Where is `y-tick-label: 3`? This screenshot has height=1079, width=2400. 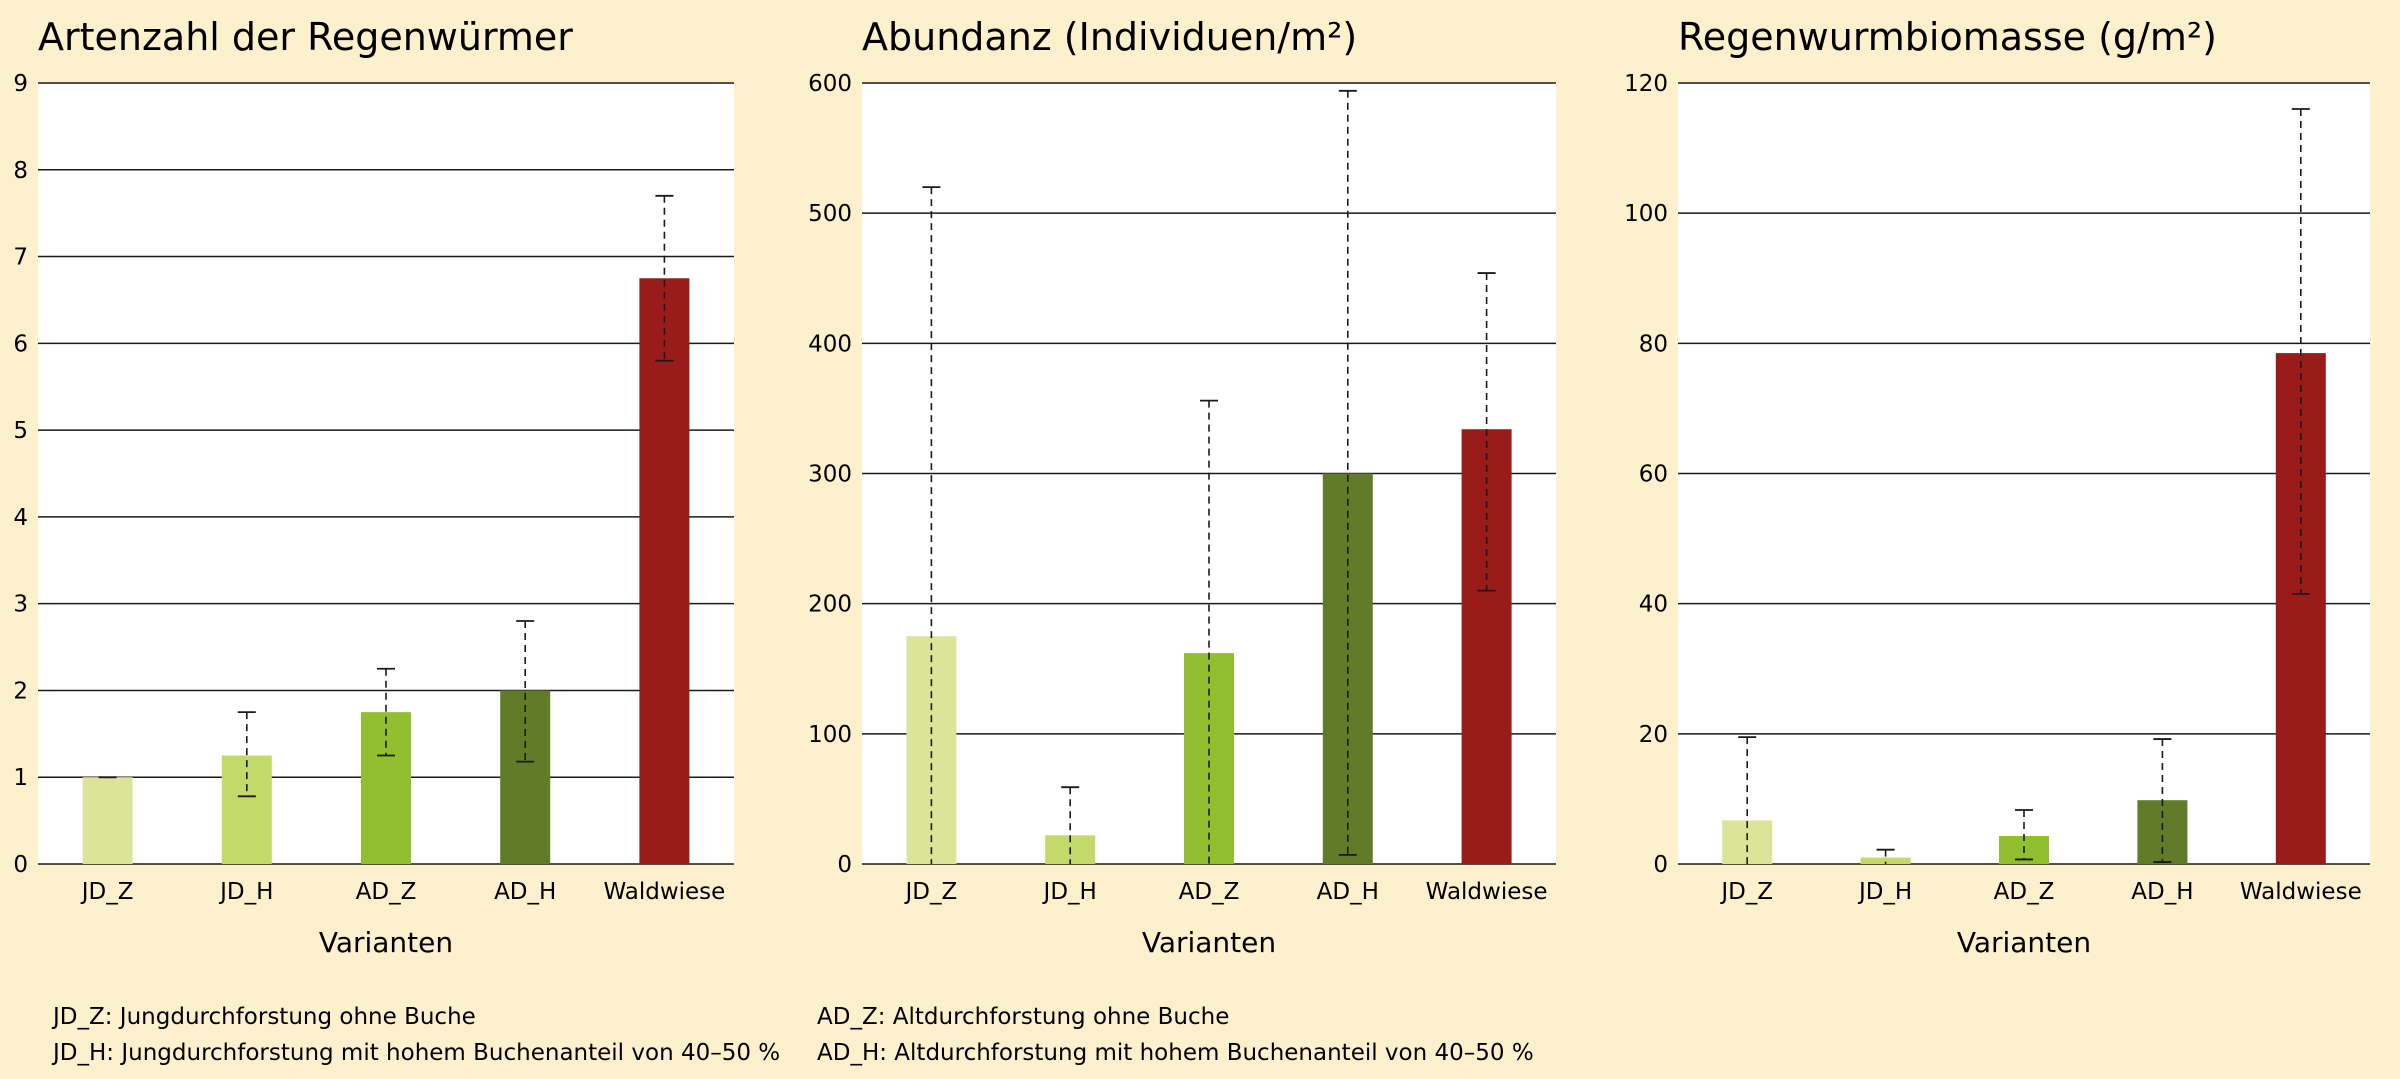
y-tick-label: 3 is located at coordinates (20, 605).